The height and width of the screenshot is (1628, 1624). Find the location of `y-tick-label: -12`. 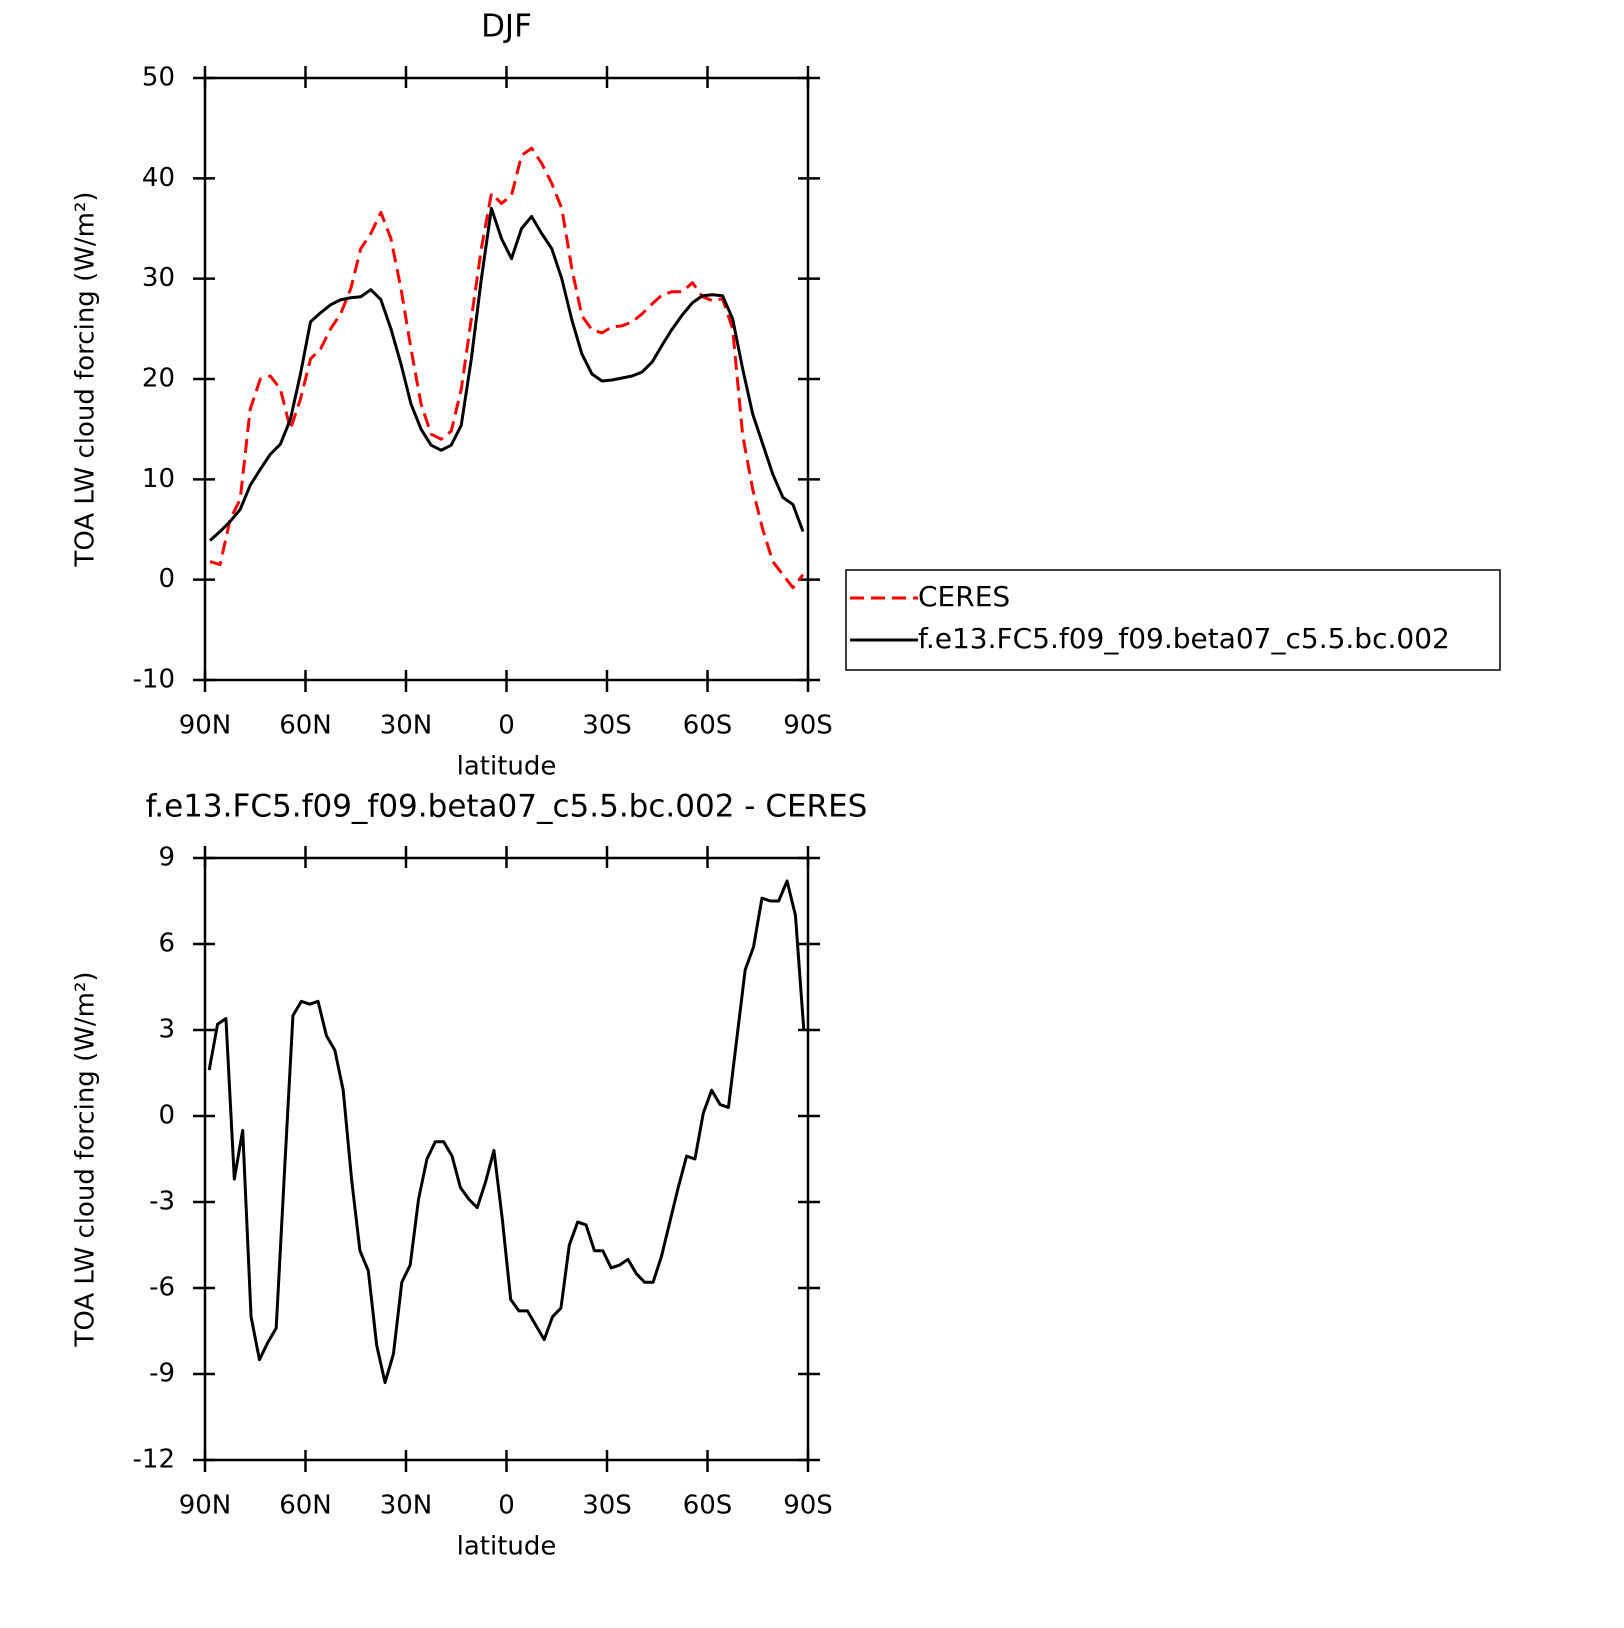

y-tick-label: -12 is located at coordinates (154, 1460).